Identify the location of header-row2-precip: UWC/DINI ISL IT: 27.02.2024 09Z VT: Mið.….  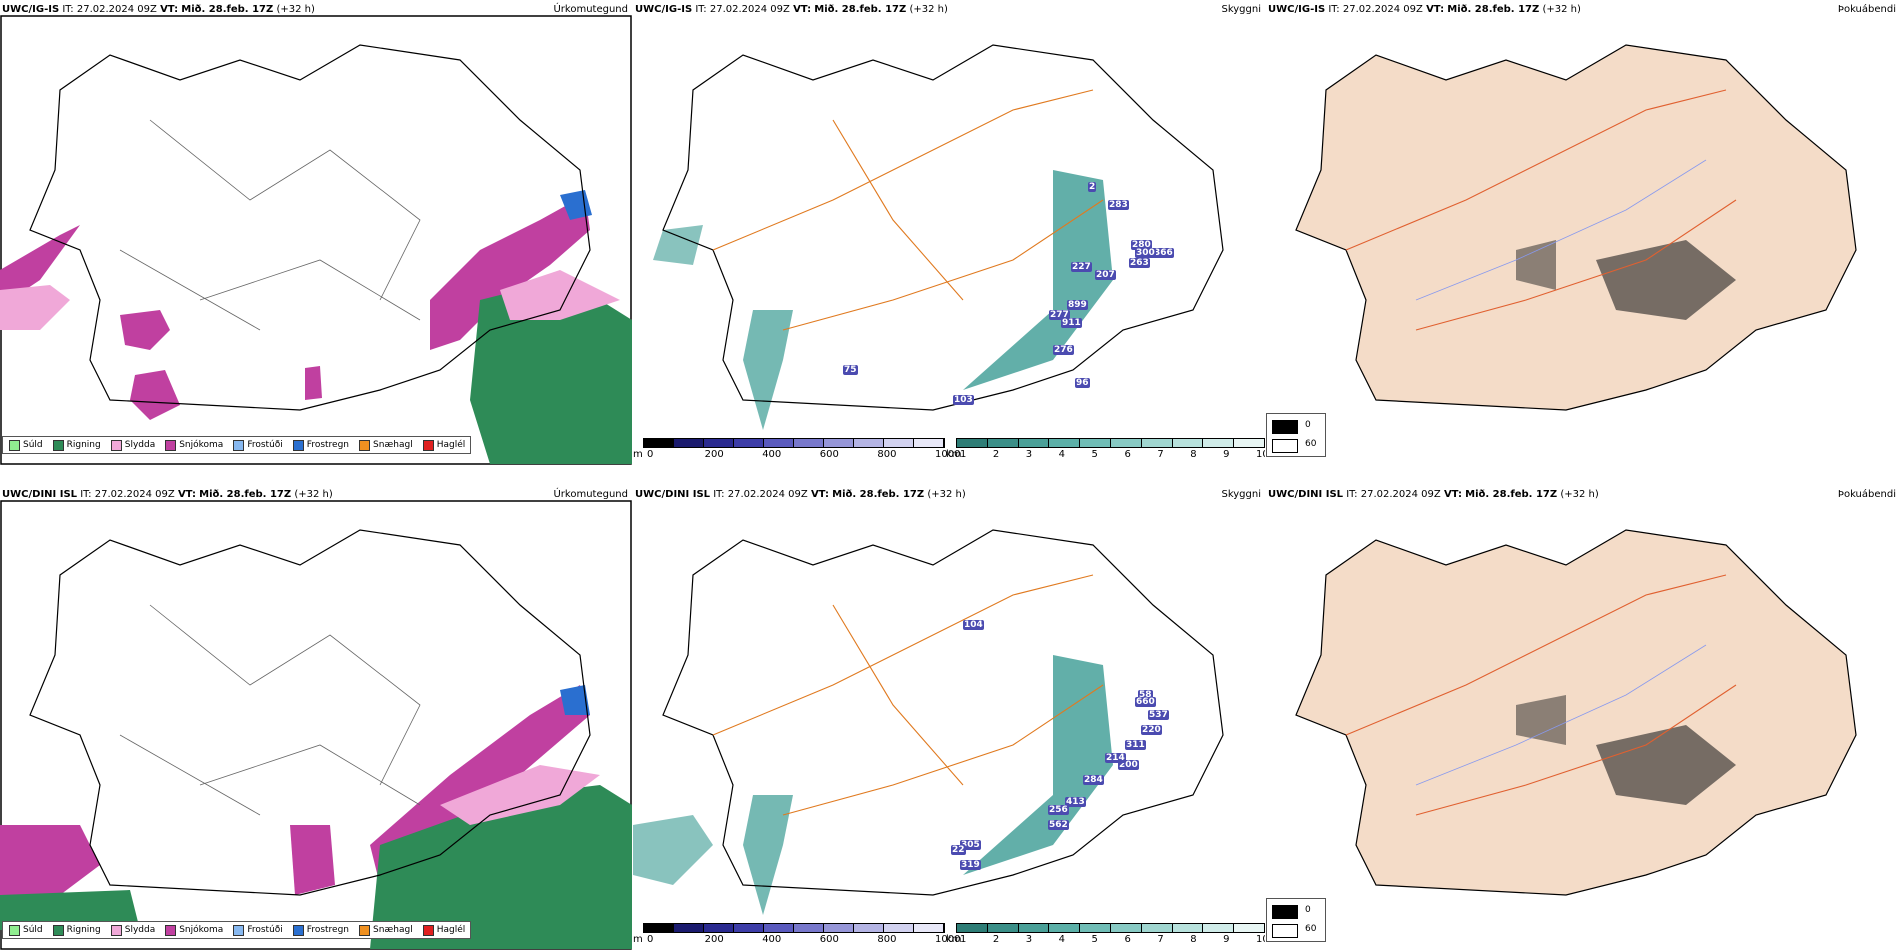
(167, 494).